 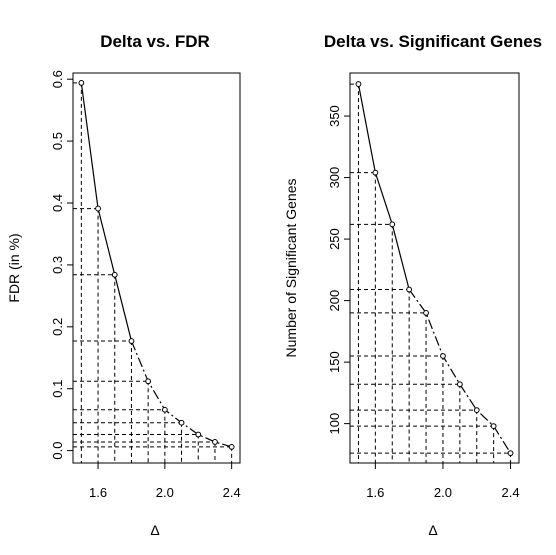 What do you see at coordinates (291, 268) in the screenshot?
I see `y-axis-label: Number of Significant Genes` at bounding box center [291, 268].